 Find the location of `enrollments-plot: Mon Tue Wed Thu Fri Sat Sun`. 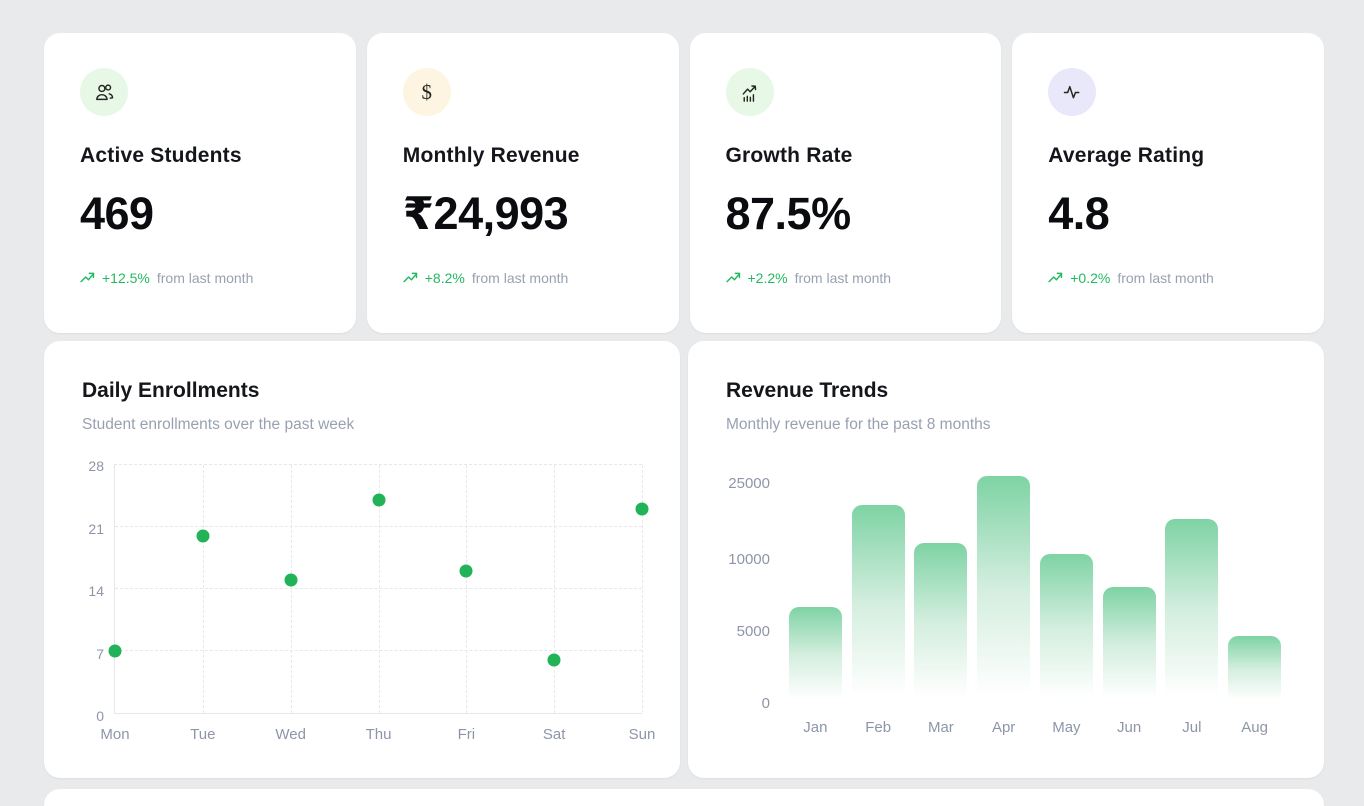

enrollments-plot: Mon Tue Wed Thu Fri Sat Sun is located at coordinates (377, 603).